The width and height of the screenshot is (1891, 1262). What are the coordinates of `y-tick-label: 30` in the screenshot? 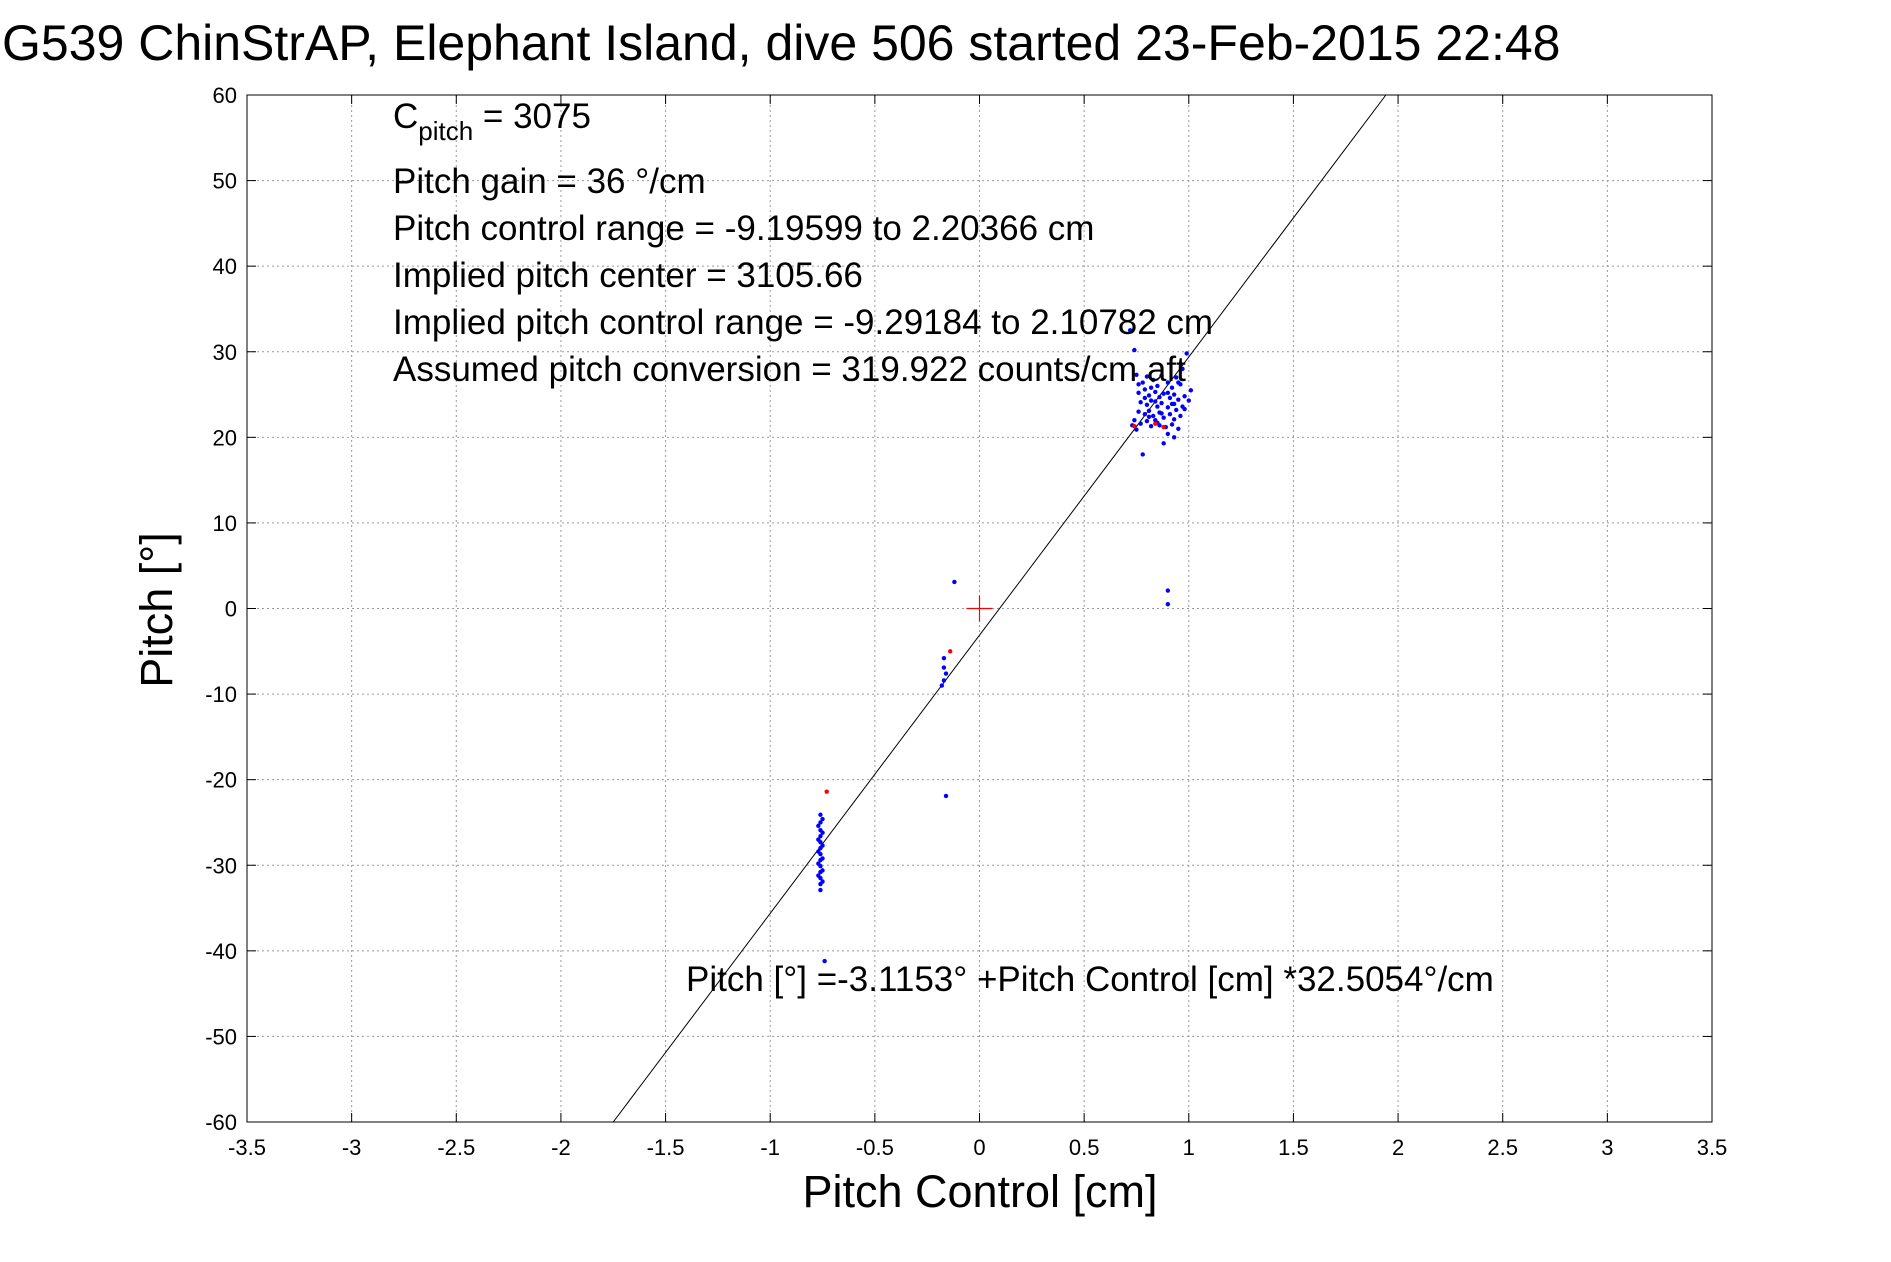 It's located at (225, 352).